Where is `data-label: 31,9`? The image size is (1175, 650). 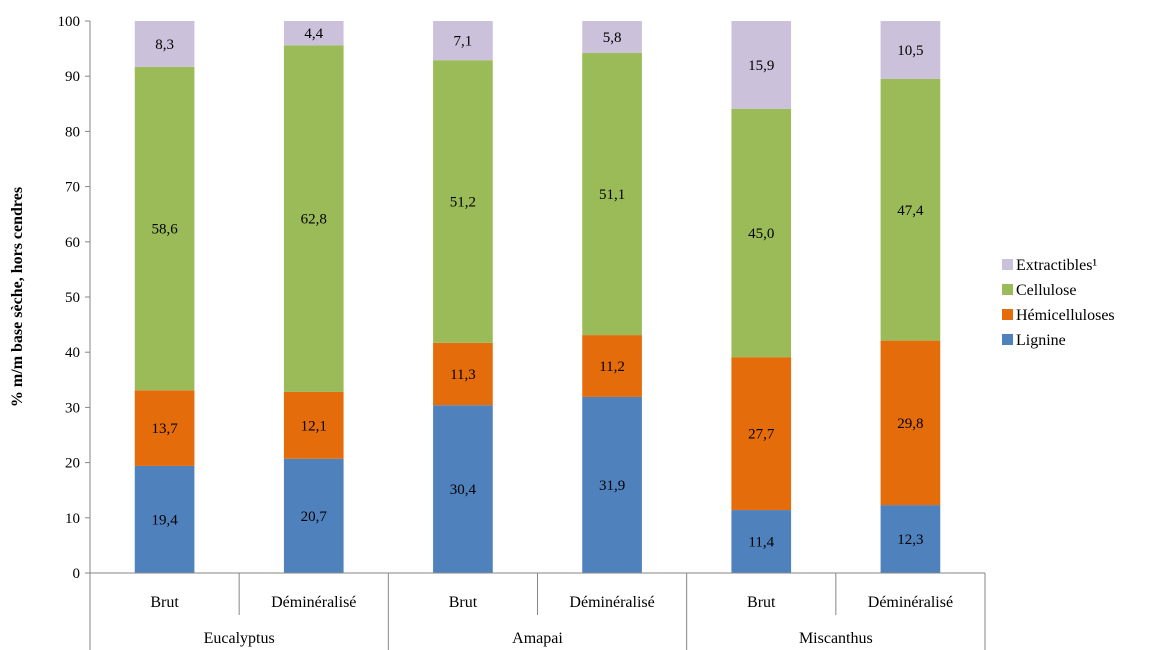
data-label: 31,9 is located at coordinates (612, 486).